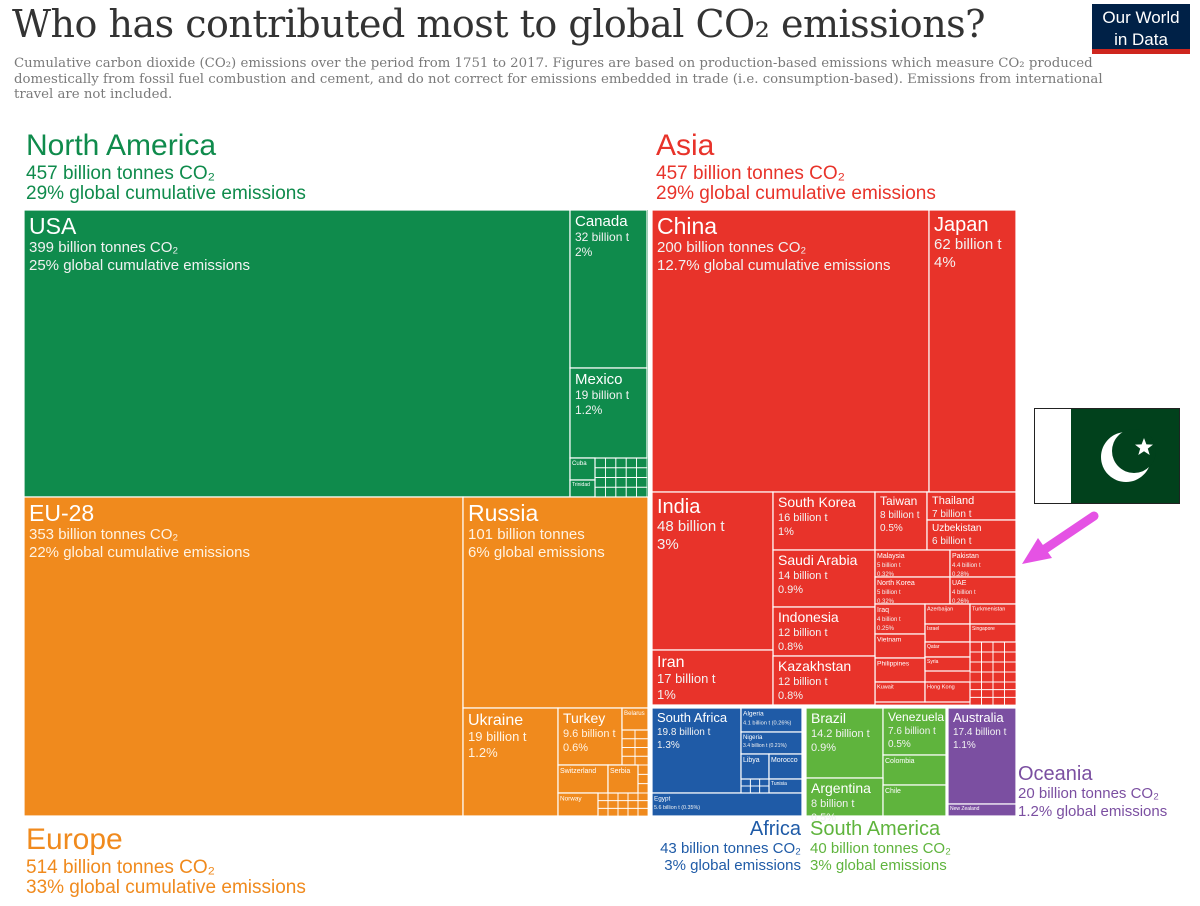  Describe the element at coordinates (891, 556) in the screenshot. I see `country-label-malaysia: Malaysia` at that location.